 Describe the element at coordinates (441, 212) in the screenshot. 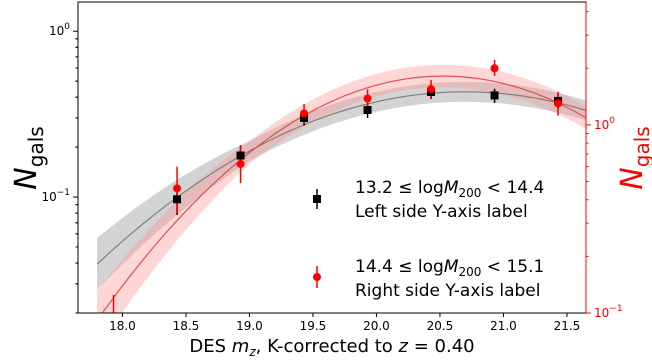

I see `legend-line2-left: Left side Y-axis label` at that location.